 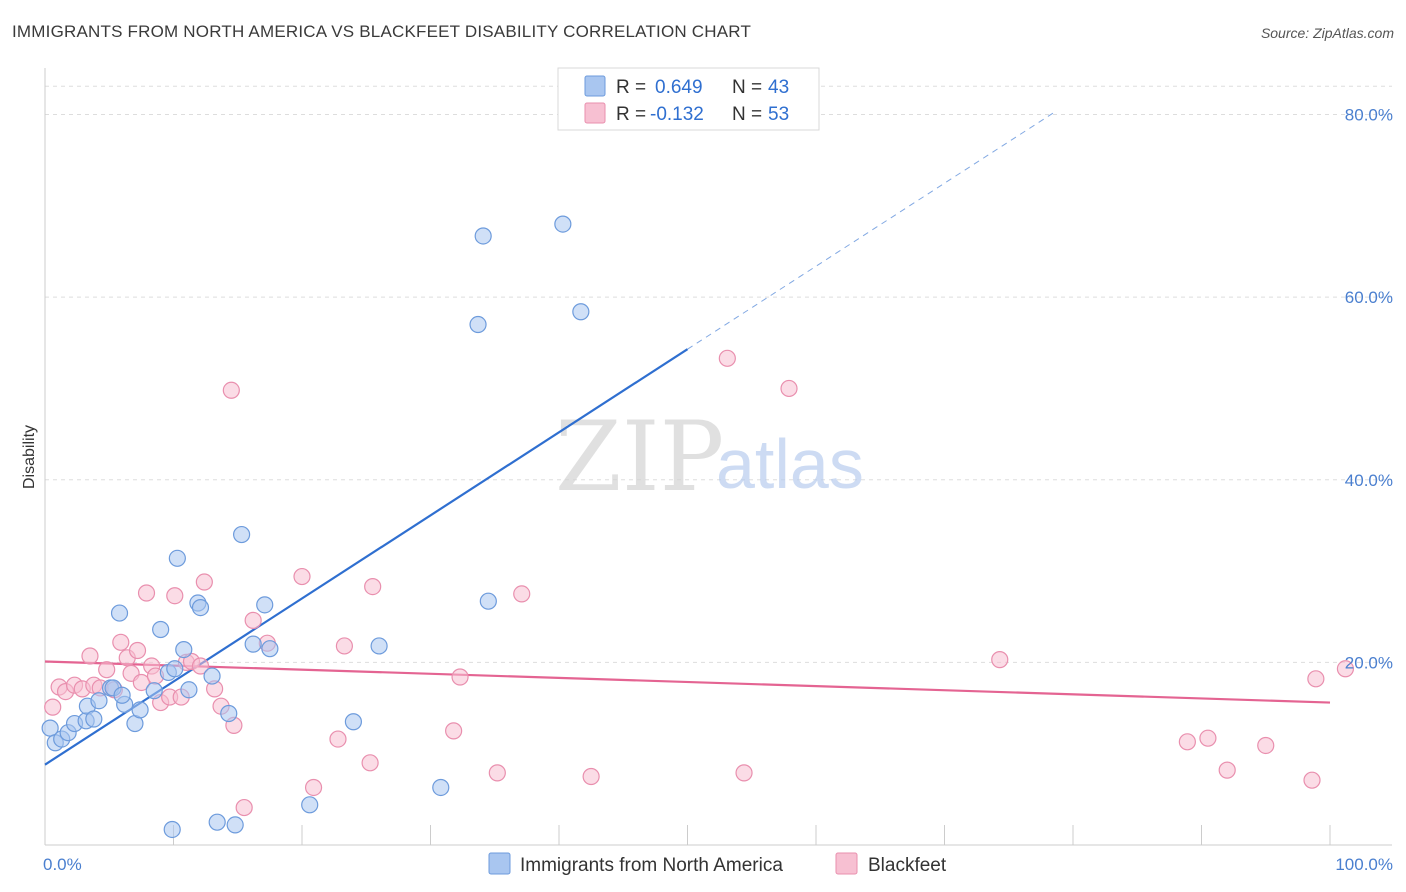 I want to click on y-tick-label: 80.0%, so click(x=1369, y=115).